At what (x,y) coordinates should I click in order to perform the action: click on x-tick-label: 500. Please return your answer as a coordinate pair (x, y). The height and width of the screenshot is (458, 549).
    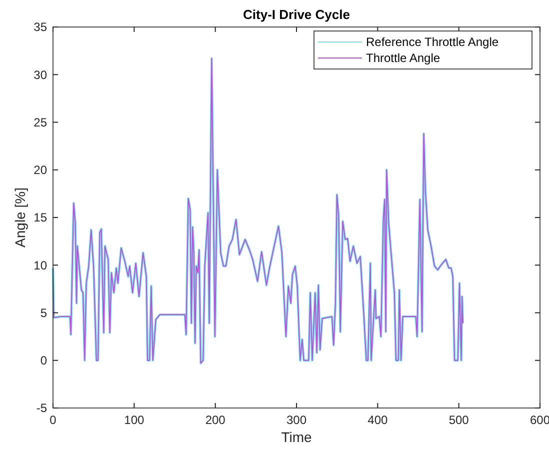
    Looking at the image, I should click on (459, 420).